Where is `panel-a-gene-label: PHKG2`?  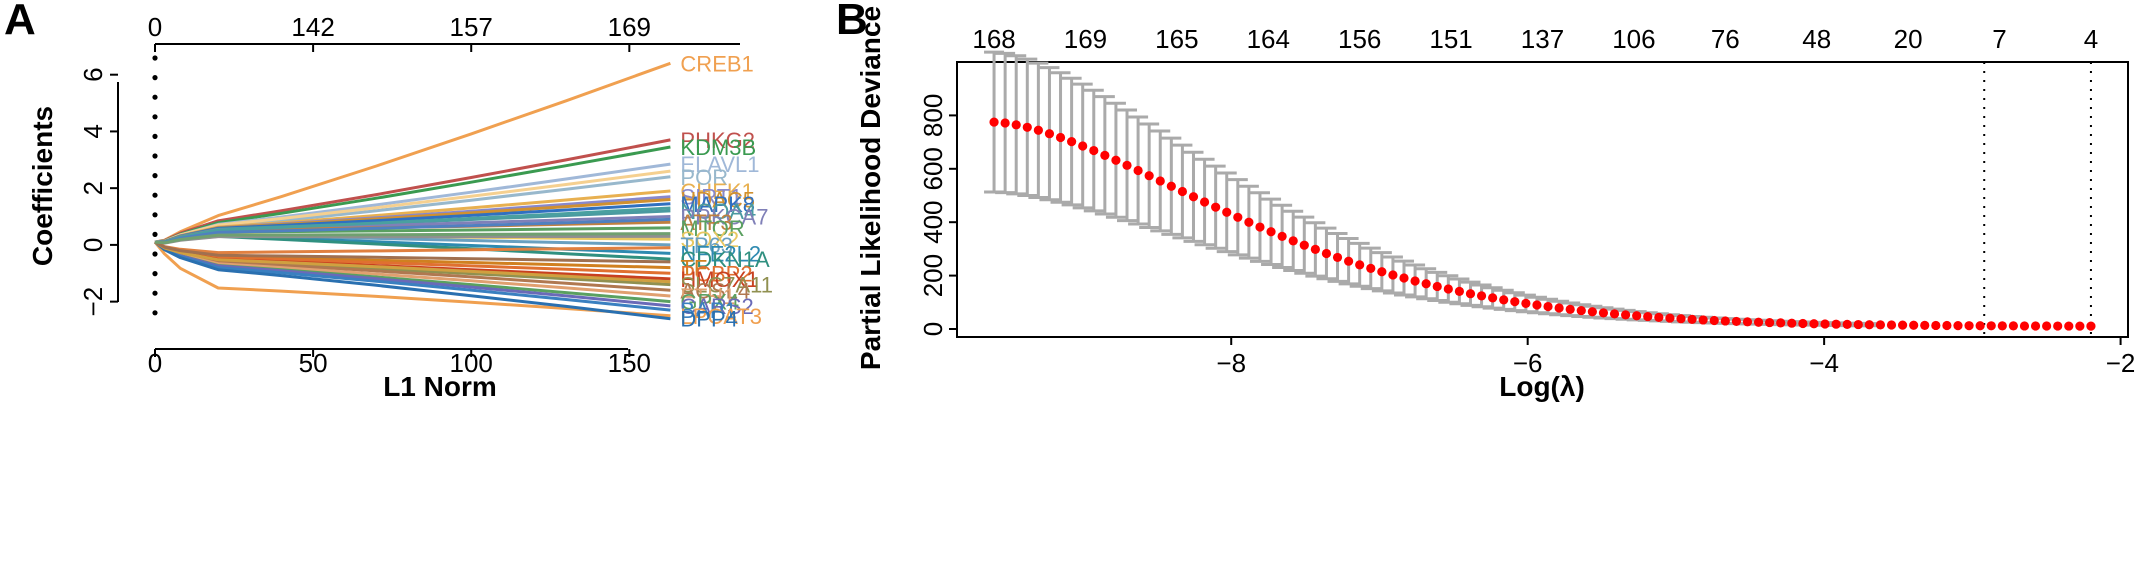 panel-a-gene-label: PHKG2 is located at coordinates (717, 140).